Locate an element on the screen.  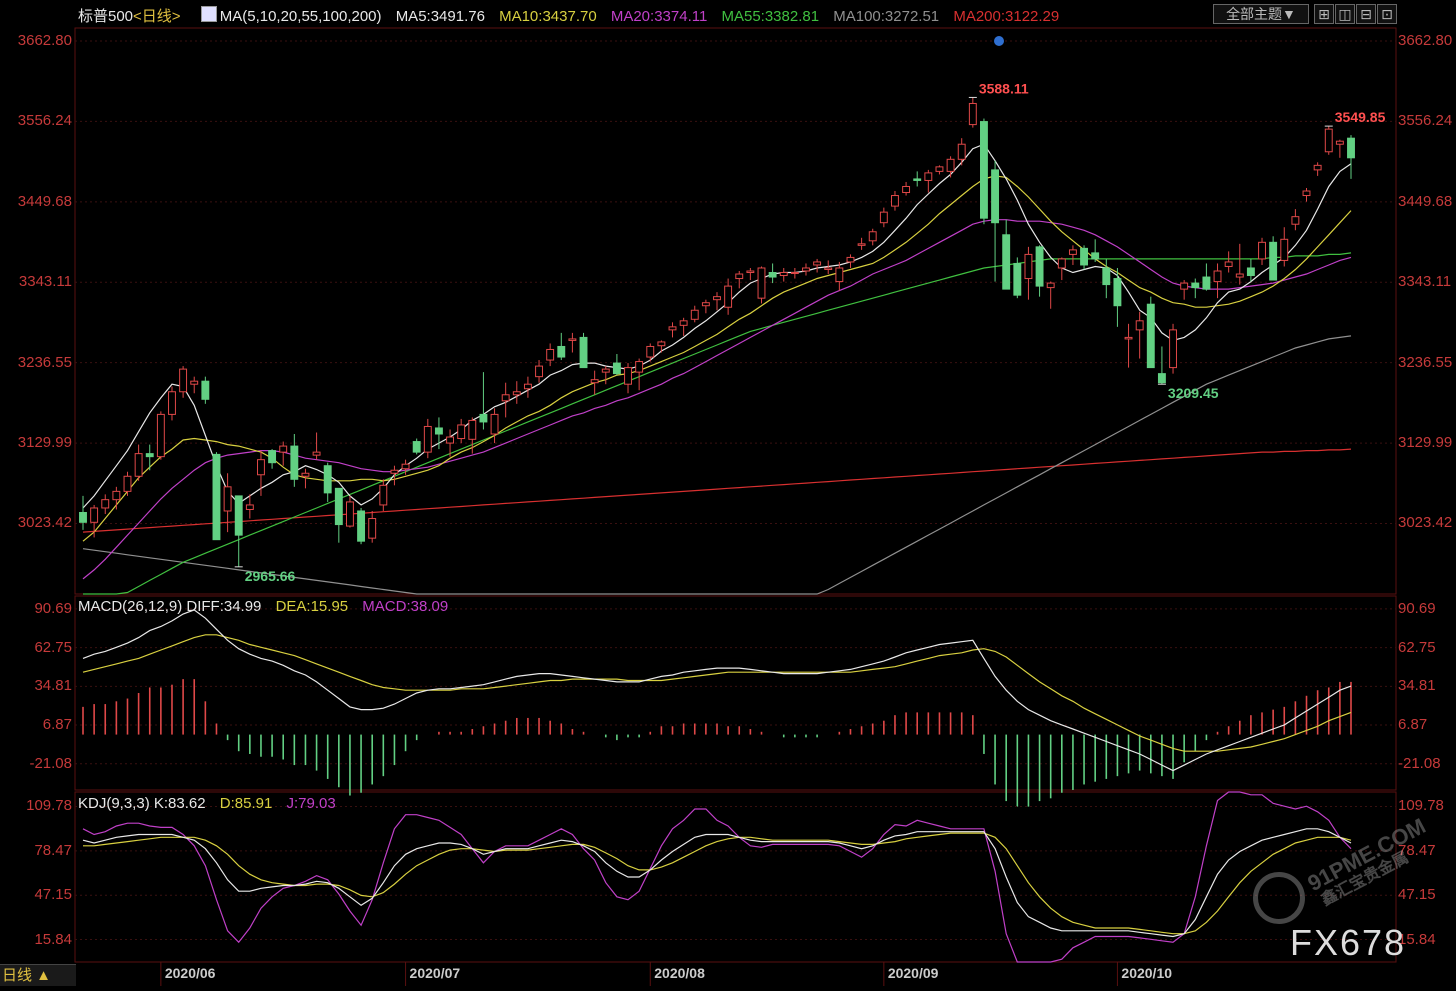
kdj-ytick-right: 15.84 is located at coordinates (1417, 939).